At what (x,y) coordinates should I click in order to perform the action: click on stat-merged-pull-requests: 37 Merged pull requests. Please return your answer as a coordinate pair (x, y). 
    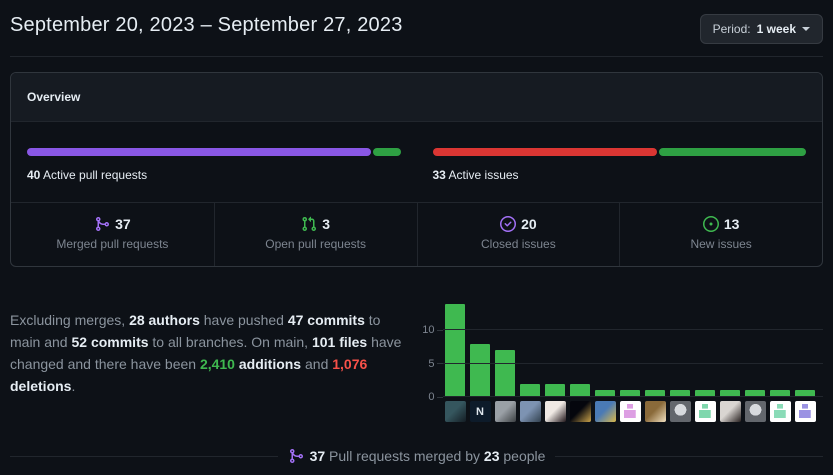
    Looking at the image, I should click on (112, 234).